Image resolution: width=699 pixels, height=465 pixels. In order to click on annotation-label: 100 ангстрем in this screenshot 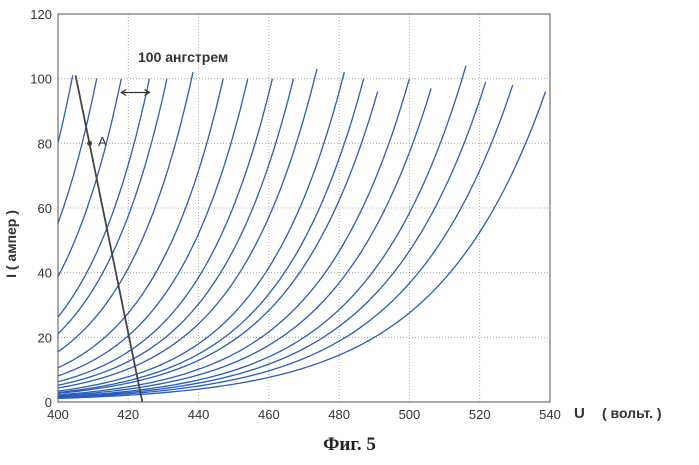, I will do `click(183, 57)`.